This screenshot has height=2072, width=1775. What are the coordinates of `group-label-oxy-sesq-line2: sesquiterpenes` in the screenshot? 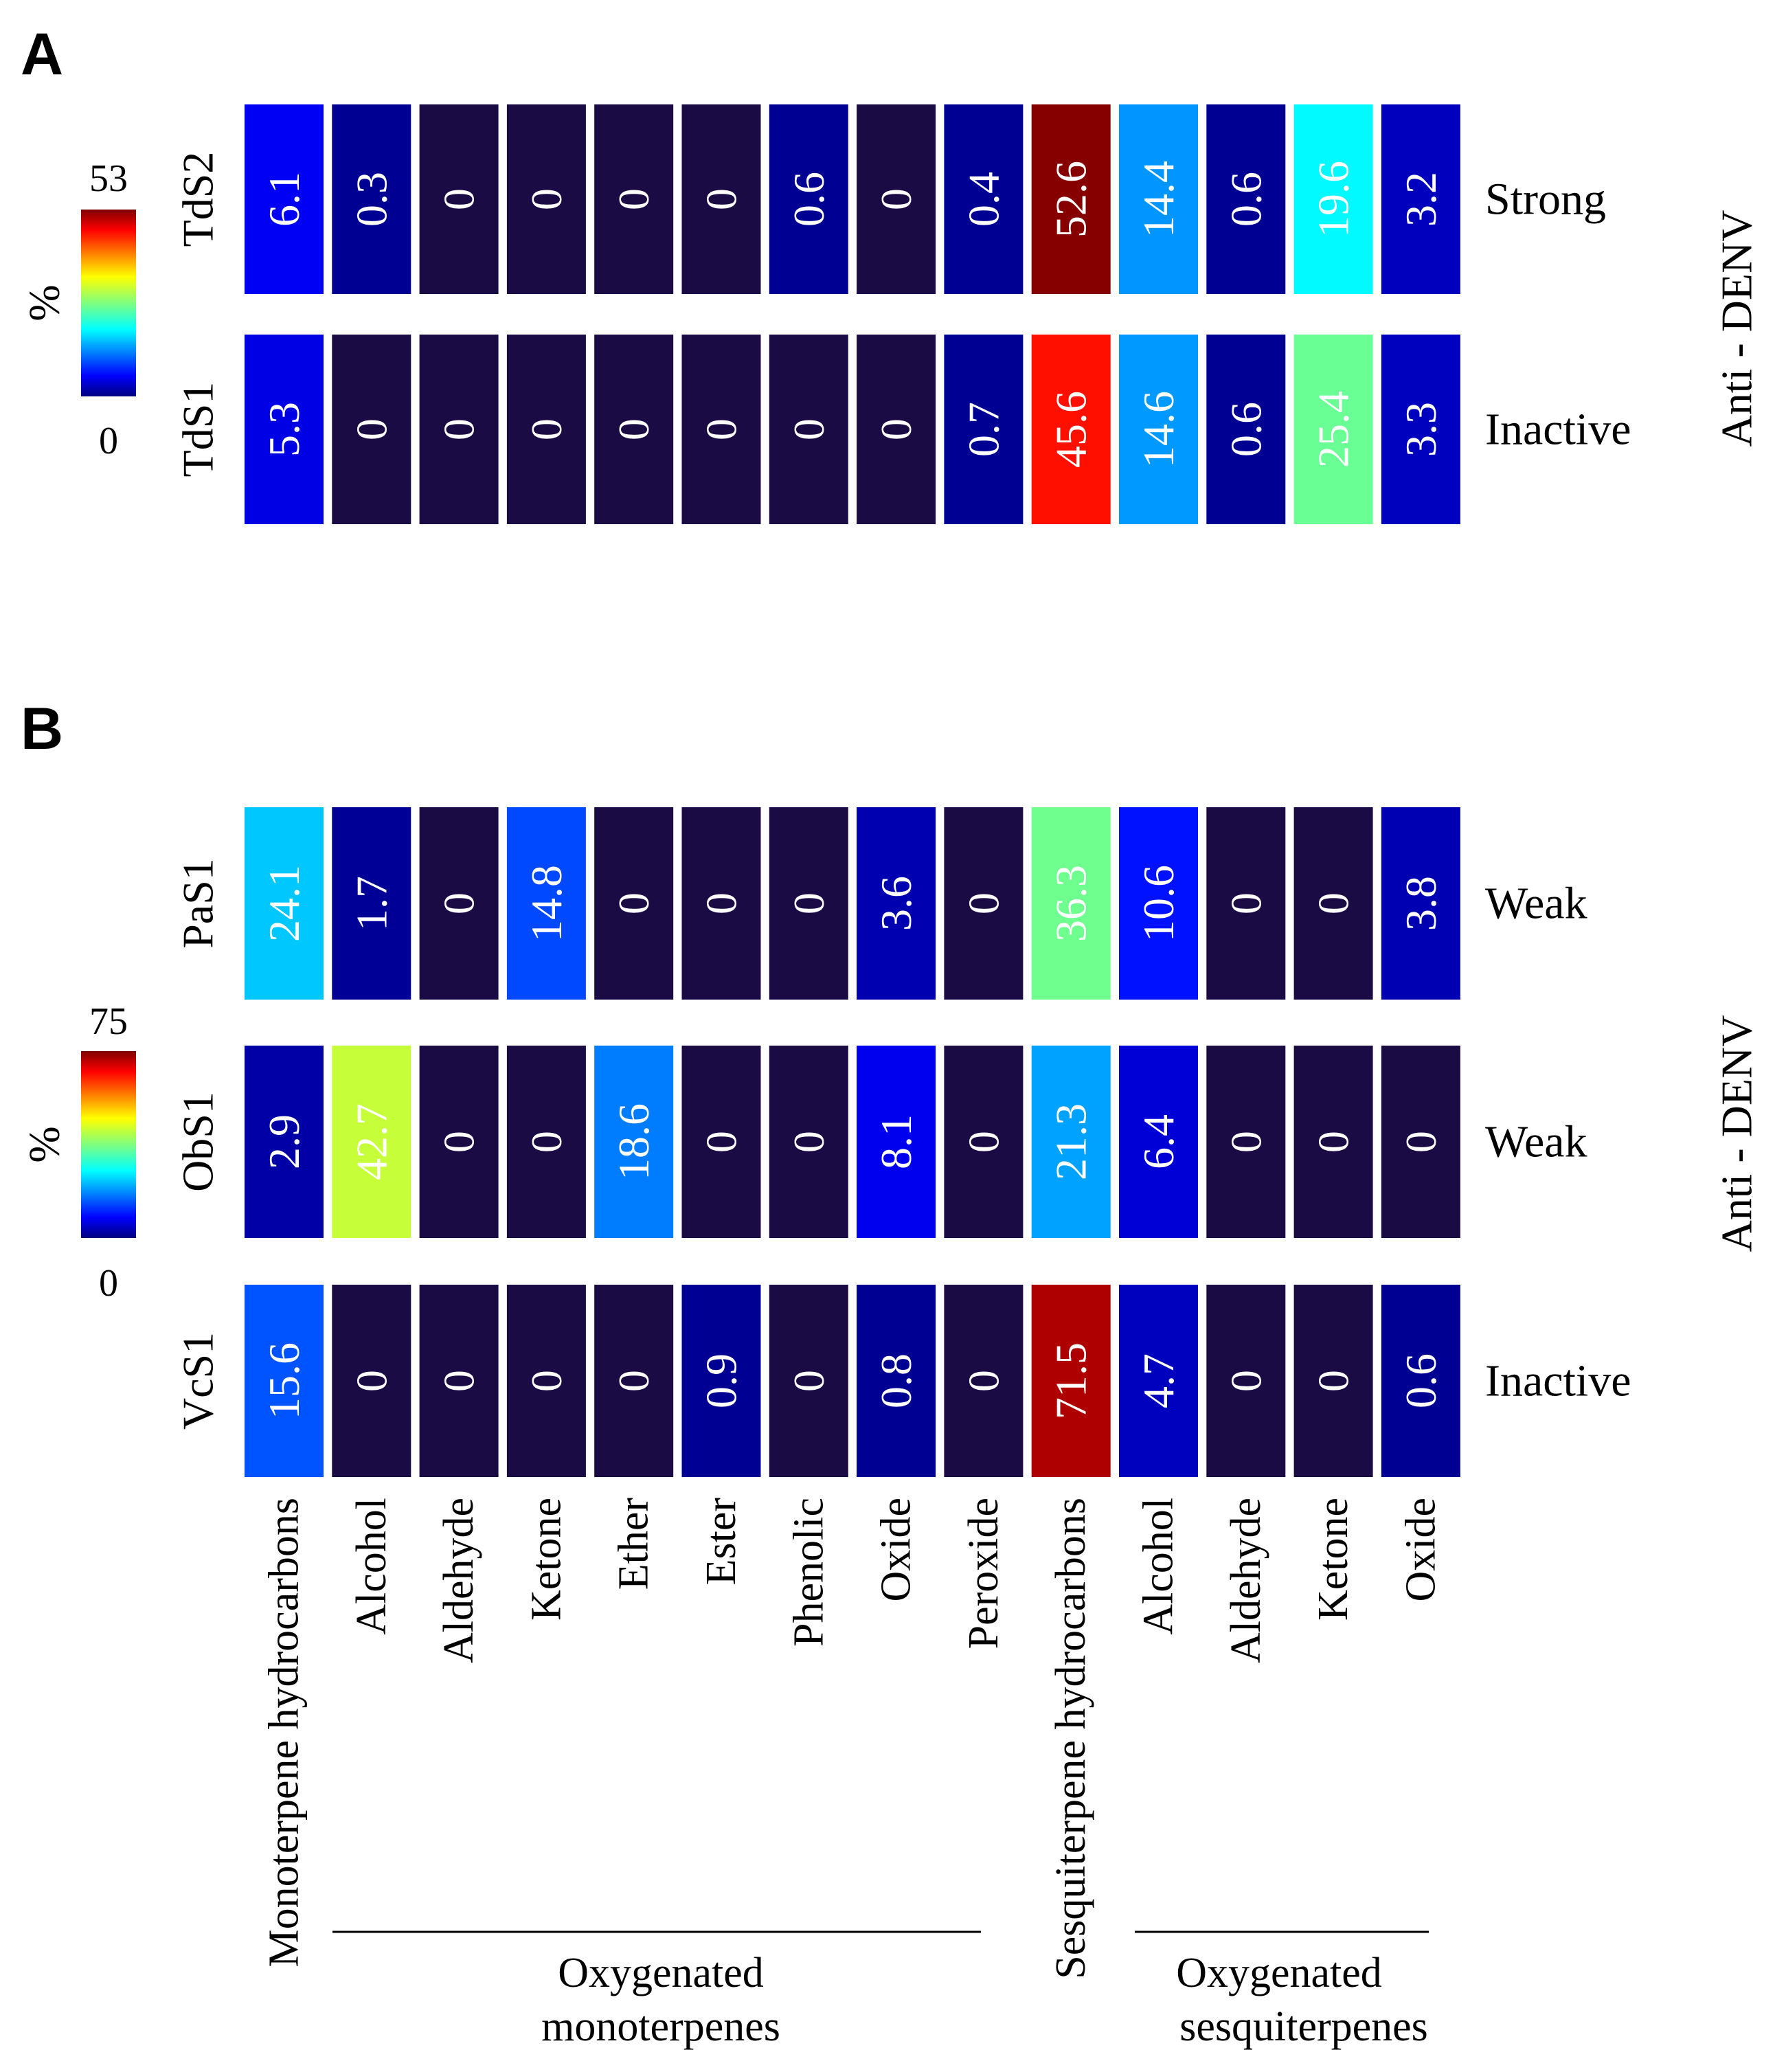 It's located at (1303, 2026).